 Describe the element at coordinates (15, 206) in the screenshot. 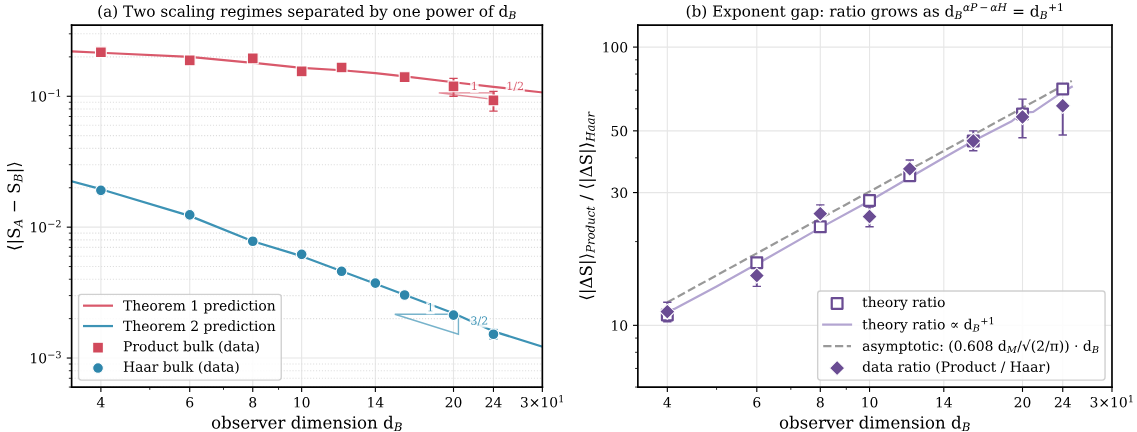

I see `y-axis-title: ⟨|S$_{A}$ − S$_{B}$|⟩` at that location.